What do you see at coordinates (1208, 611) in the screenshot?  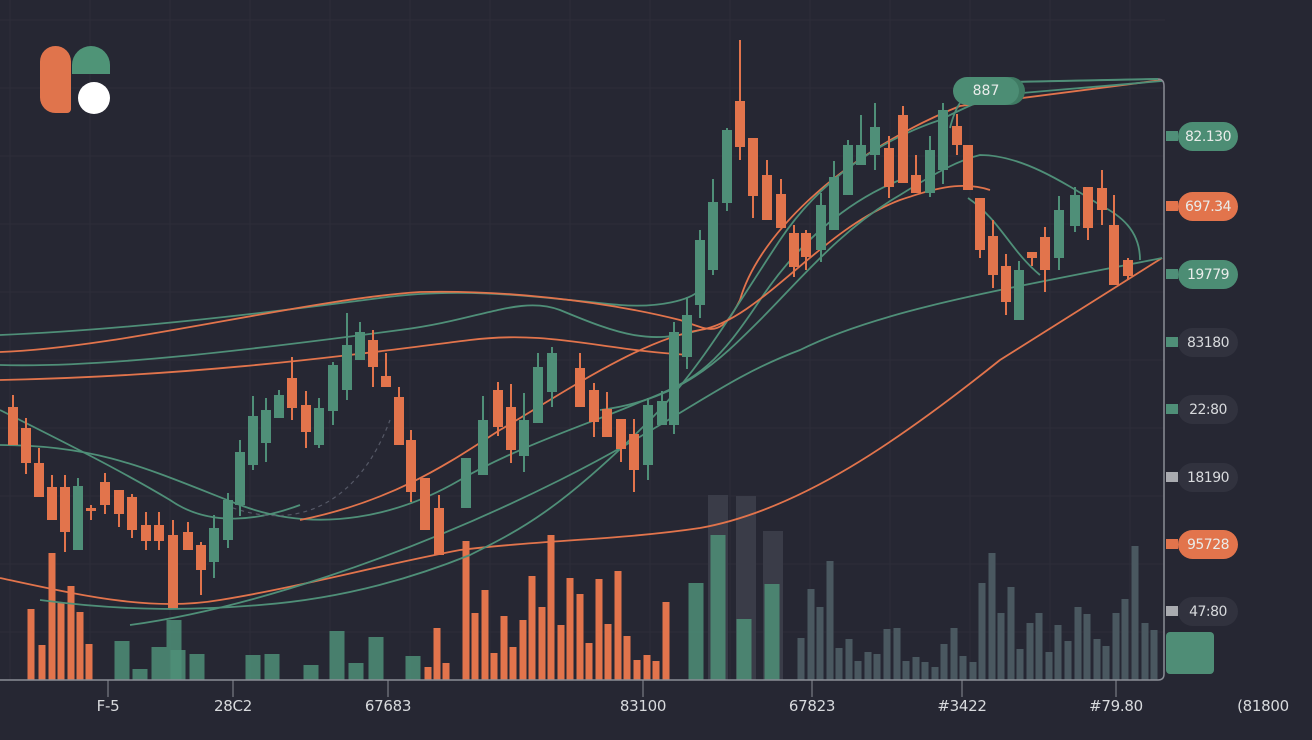 I see `y-axis-price-label: 47:80` at bounding box center [1208, 611].